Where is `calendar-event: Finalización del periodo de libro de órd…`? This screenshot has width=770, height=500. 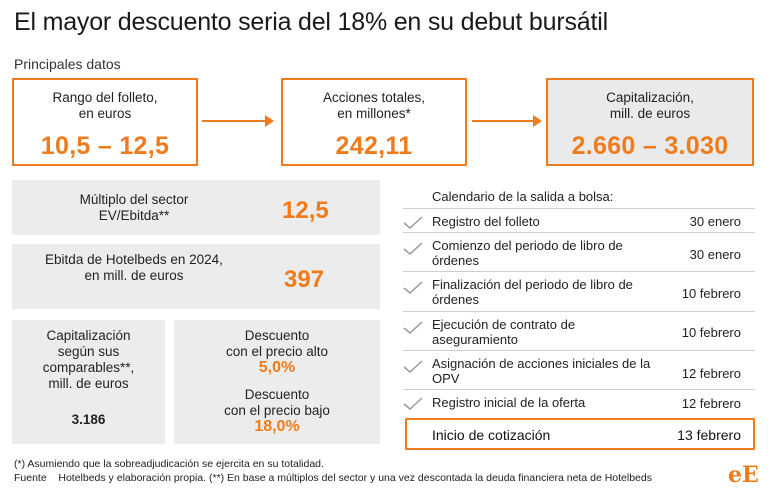 calendar-event: Finalización del periodo de libro de órd… is located at coordinates (532, 292).